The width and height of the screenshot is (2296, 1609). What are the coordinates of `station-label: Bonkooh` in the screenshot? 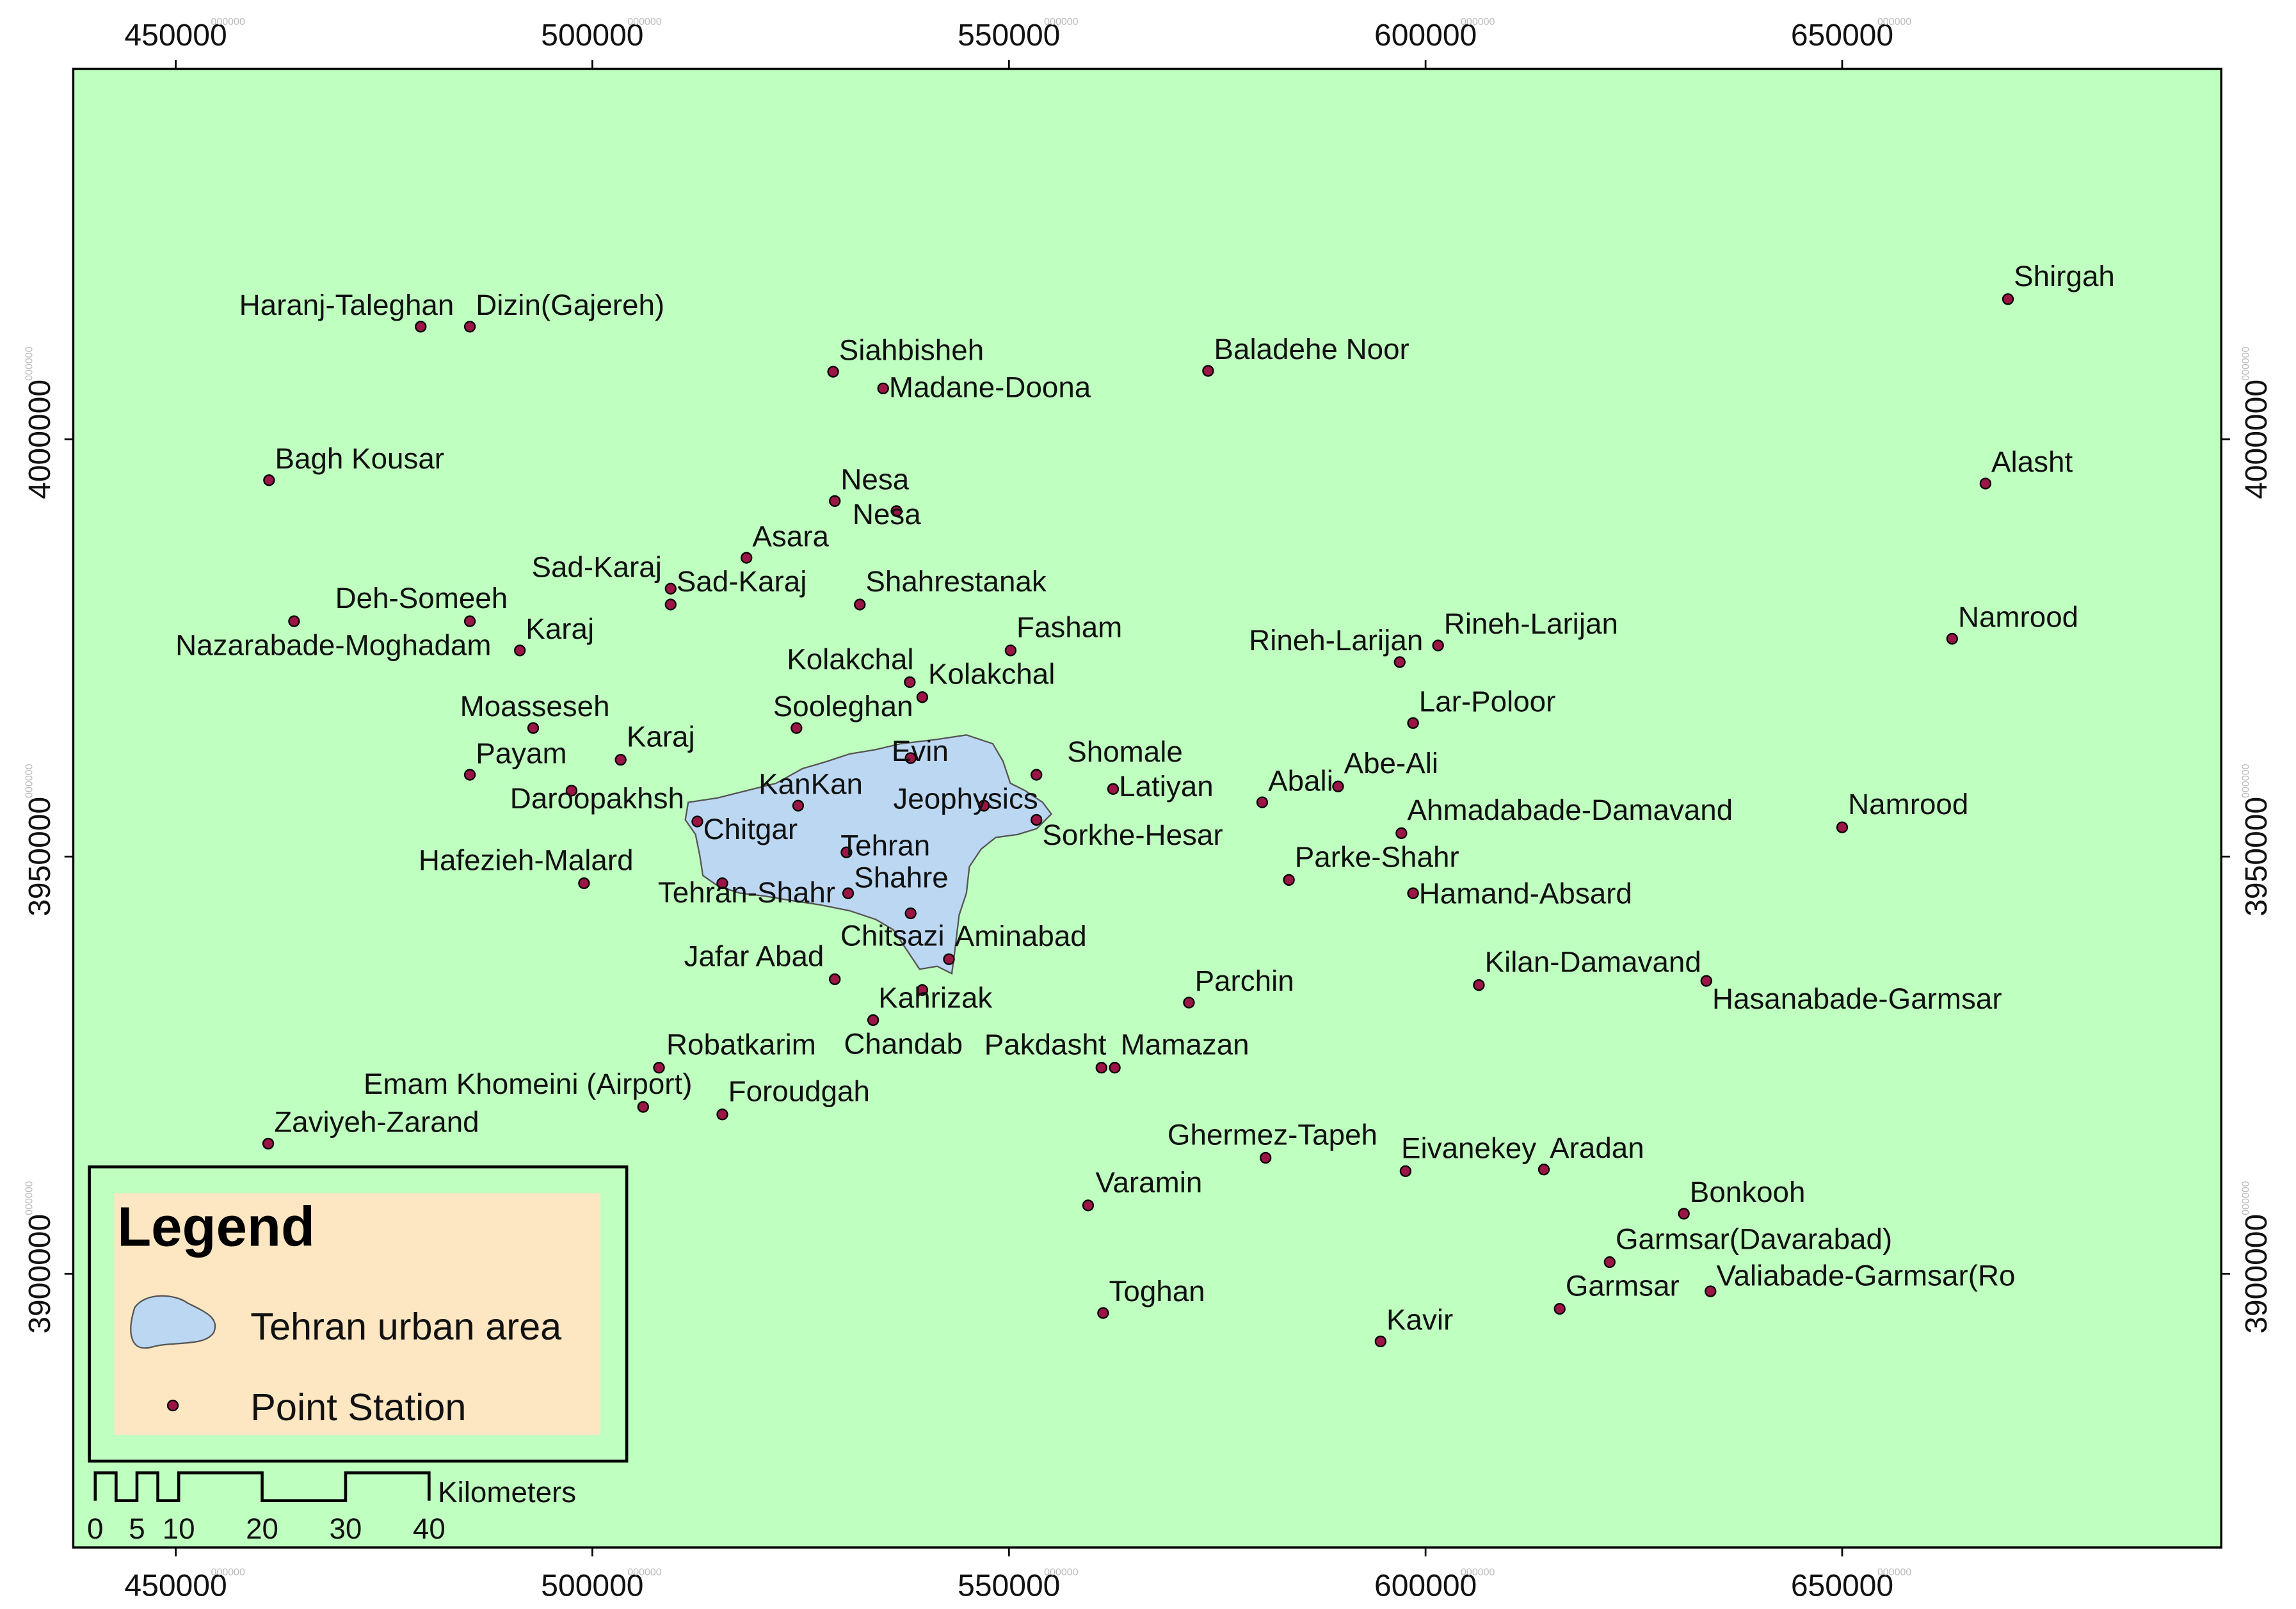 It's located at (1748, 1192).